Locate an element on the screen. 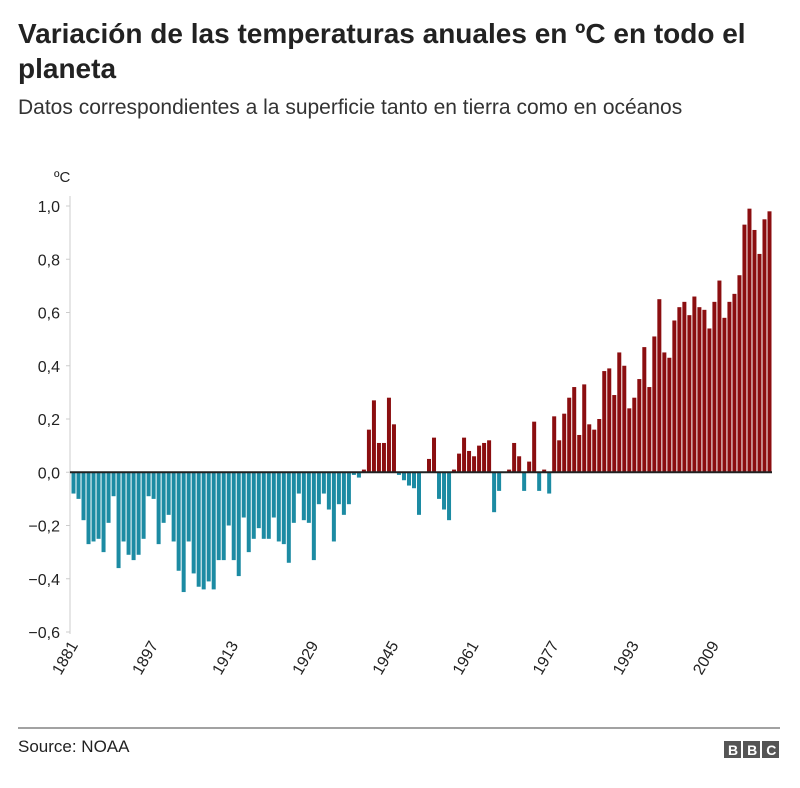 The height and width of the screenshot is (788, 800). x-tick-label: 2009 is located at coordinates (706, 657).